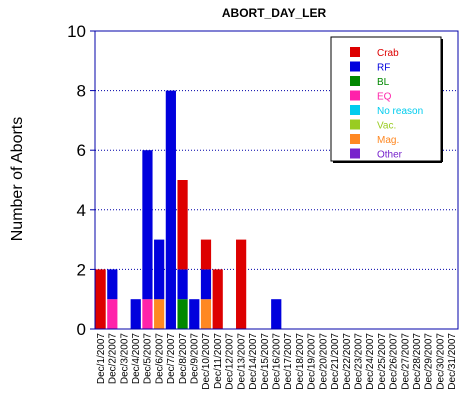 The width and height of the screenshot is (466, 407). I want to click on x-tick-label: Dec/26/2007, so click(394, 361).